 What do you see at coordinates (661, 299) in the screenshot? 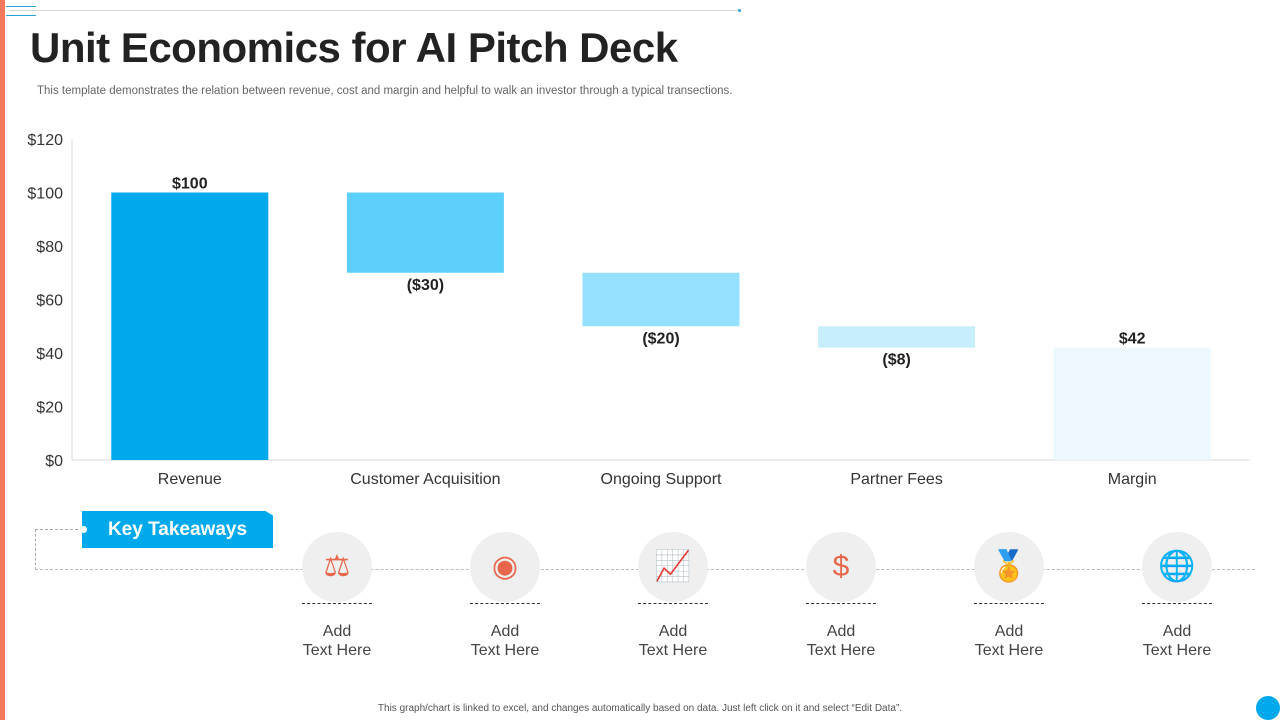
I see `bar-ongoing-support` at bounding box center [661, 299].